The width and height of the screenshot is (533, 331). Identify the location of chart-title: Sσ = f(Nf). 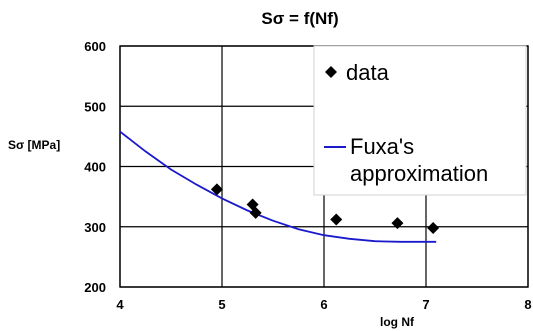
(299, 18).